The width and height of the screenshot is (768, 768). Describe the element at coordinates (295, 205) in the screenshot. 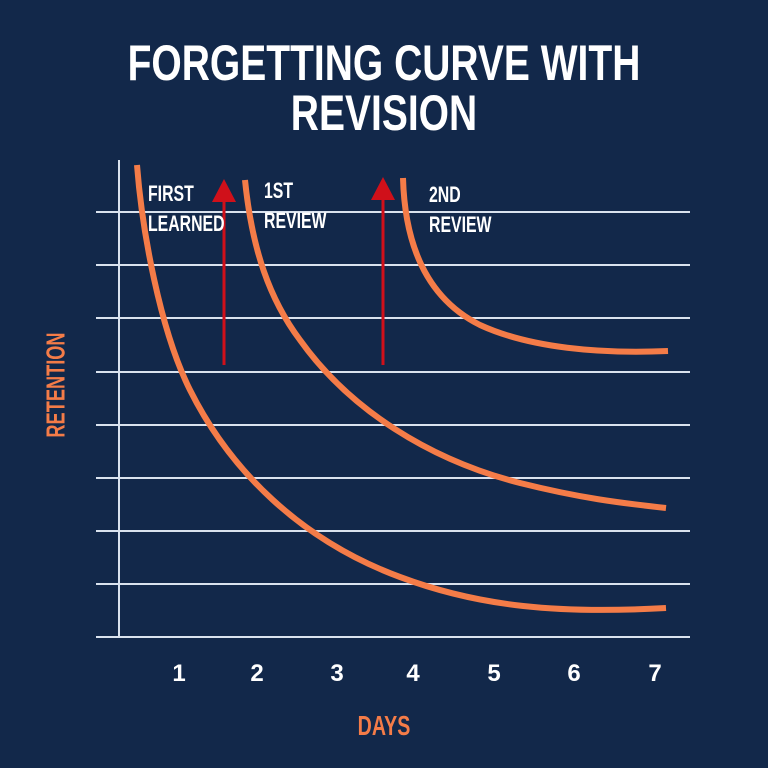

I see `annotation-first-review: 1ST REVIEW` at that location.